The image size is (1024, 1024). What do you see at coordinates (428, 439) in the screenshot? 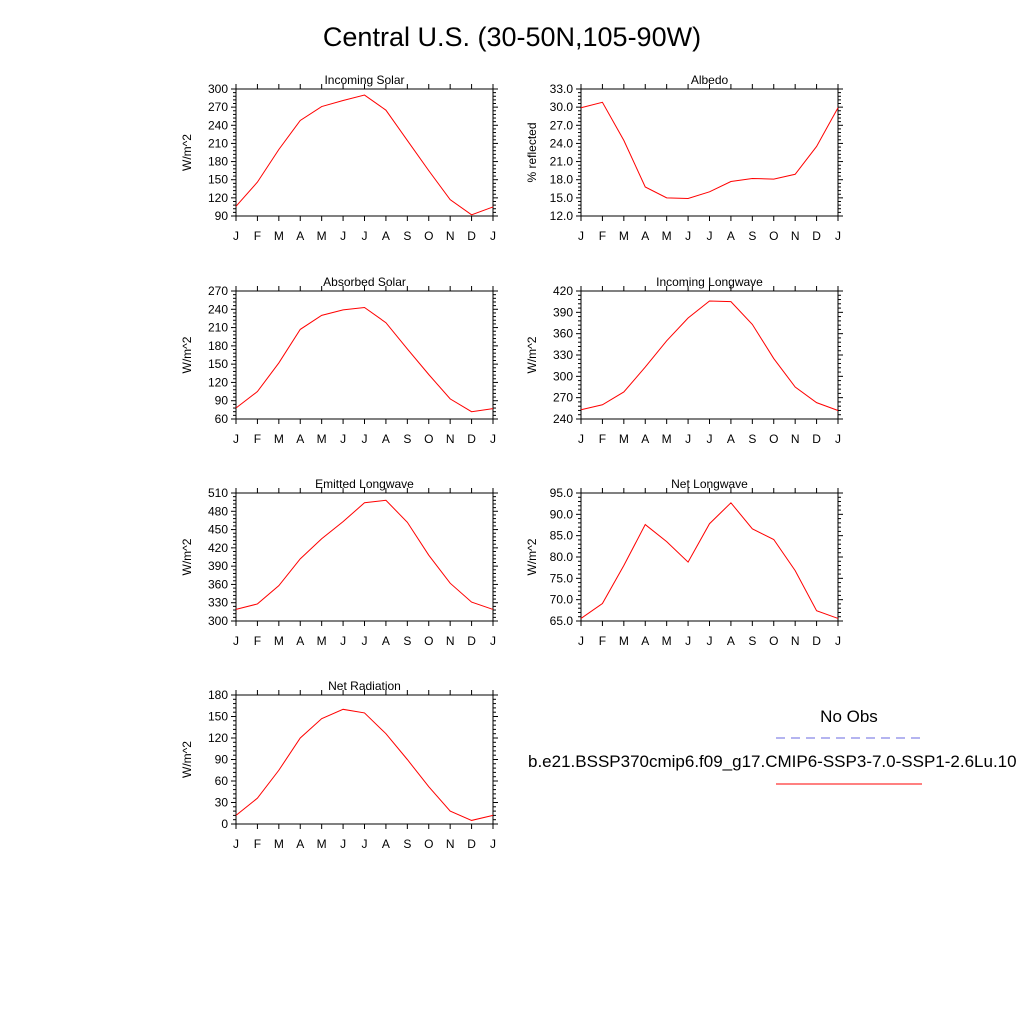
I see `absorbed-solar-xtick-label: O` at bounding box center [428, 439].